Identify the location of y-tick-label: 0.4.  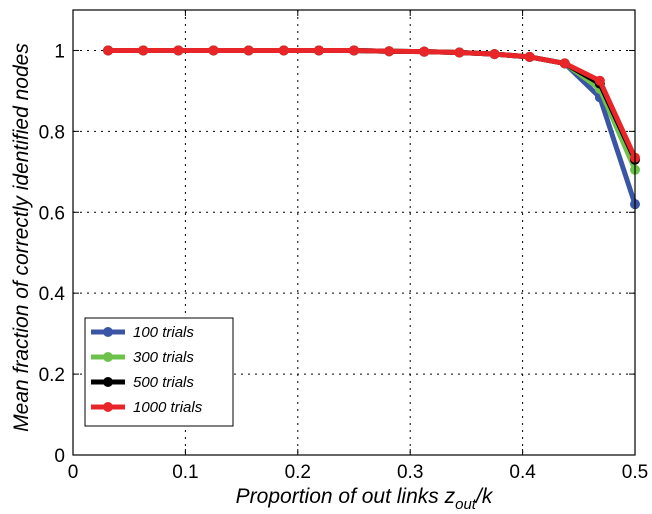
(52, 294).